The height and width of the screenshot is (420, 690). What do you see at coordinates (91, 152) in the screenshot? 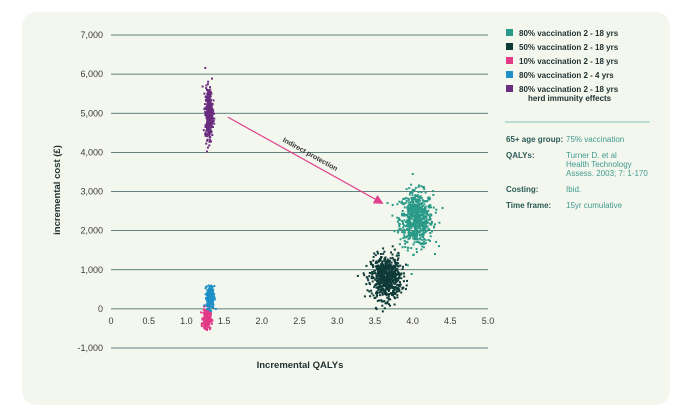
I see `y-tick-label: 4,000` at bounding box center [91, 152].